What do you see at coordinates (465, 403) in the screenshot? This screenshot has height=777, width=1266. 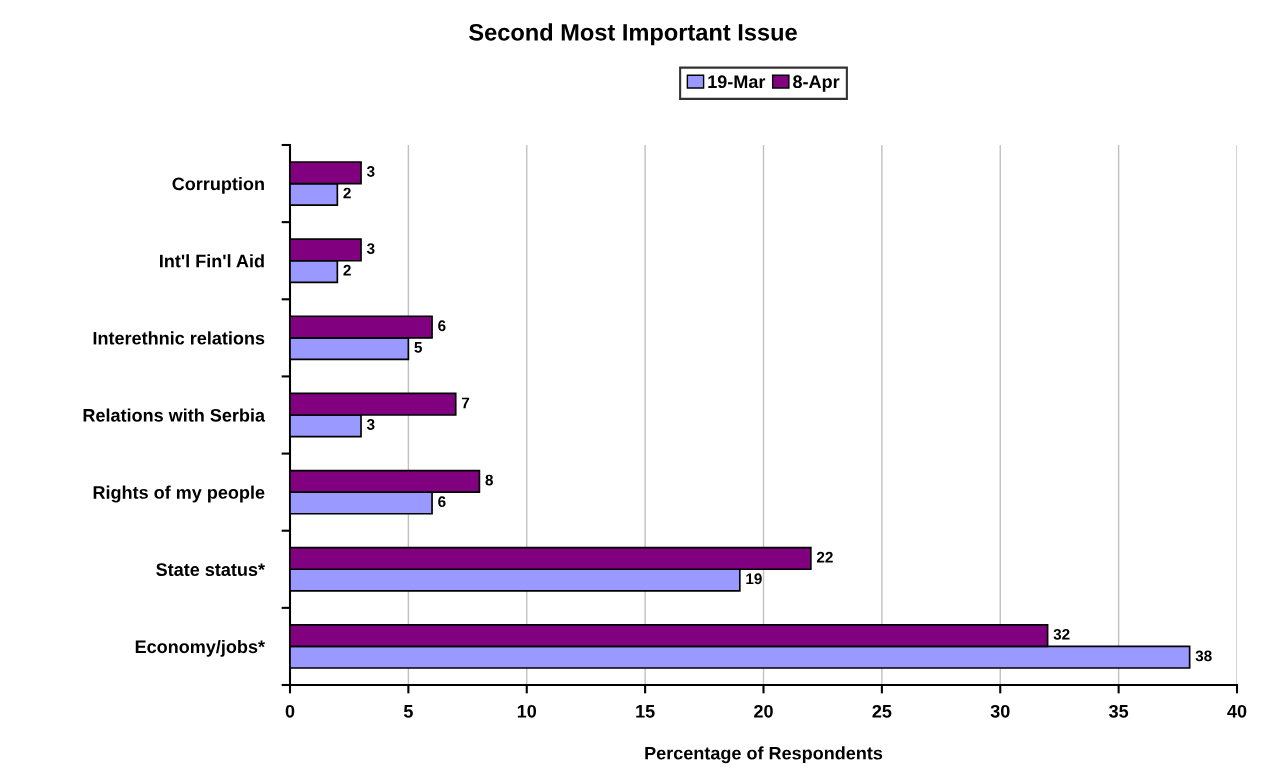 I see `data-label: 7` at bounding box center [465, 403].